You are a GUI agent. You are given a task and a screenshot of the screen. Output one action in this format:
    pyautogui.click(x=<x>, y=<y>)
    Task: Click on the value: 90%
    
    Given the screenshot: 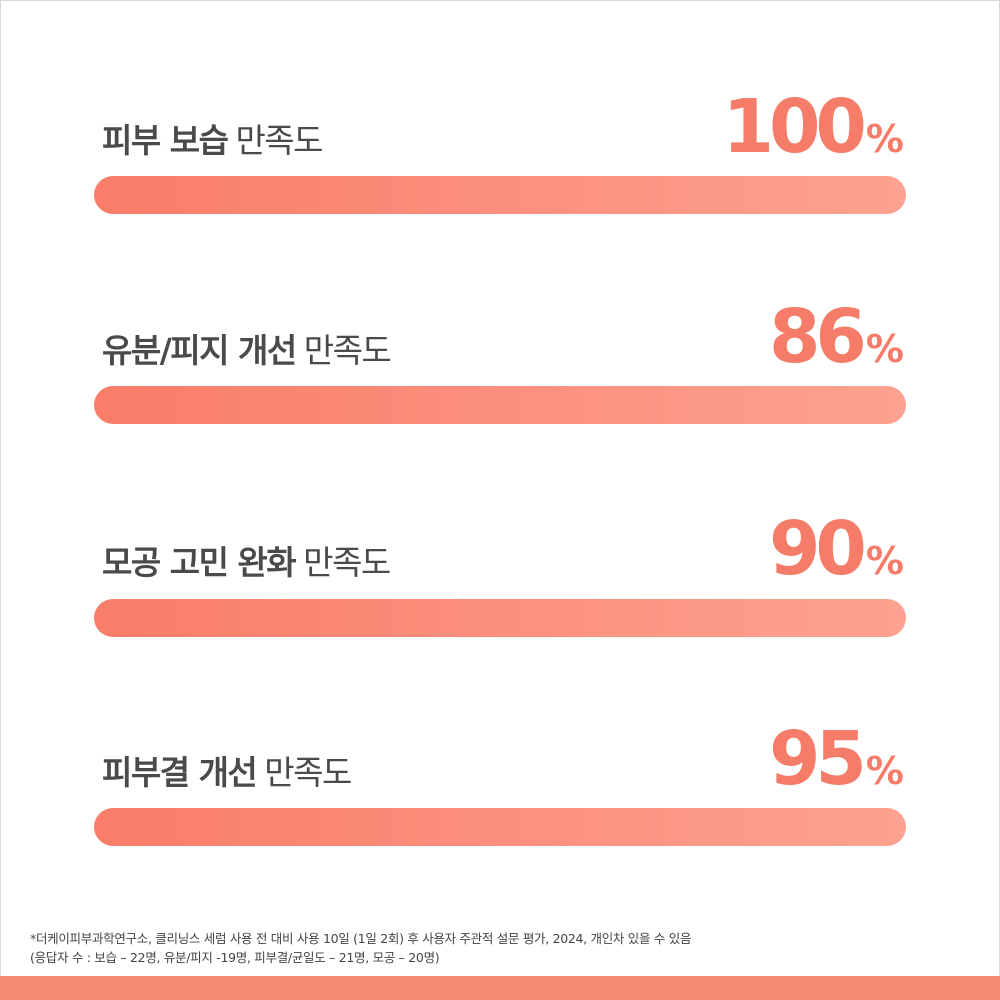 What is the action you would take?
    pyautogui.click(x=836, y=549)
    